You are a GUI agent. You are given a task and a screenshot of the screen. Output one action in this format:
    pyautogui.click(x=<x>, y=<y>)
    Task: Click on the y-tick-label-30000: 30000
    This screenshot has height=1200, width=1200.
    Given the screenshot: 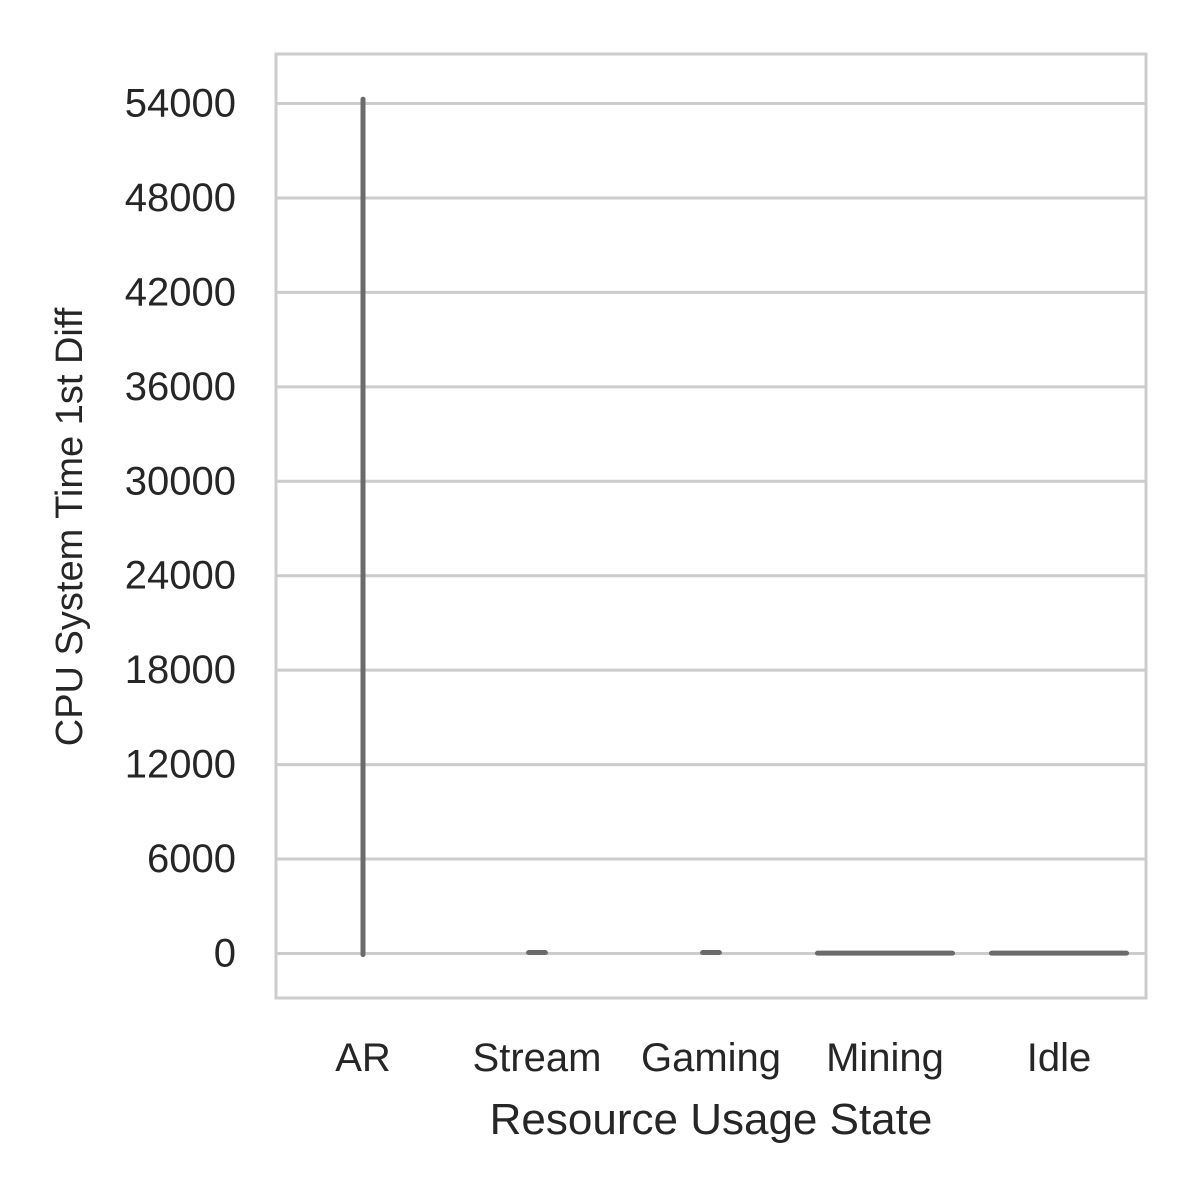 What is the action you would take?
    pyautogui.click(x=180, y=481)
    